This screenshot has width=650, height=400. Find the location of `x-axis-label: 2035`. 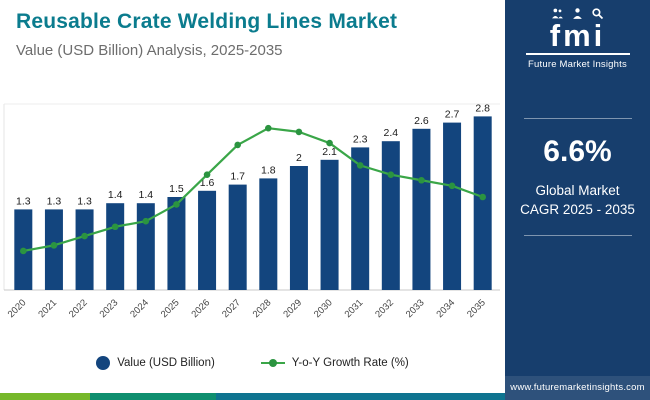

x-axis-label: 2035 is located at coordinates (476, 308).